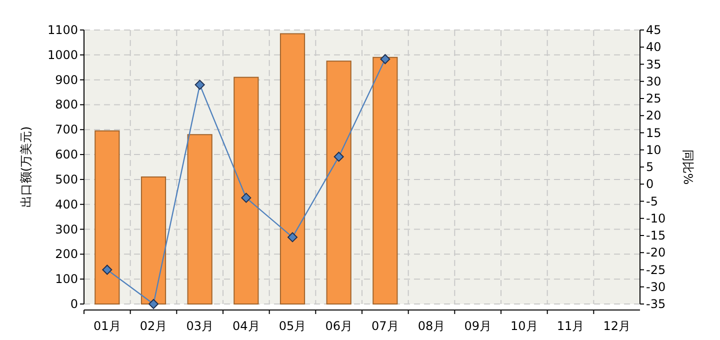 Image resolution: width=720 pixels, height=340 pixels. What do you see at coordinates (74, 304) in the screenshot?
I see `y-tick-label: 0` at bounding box center [74, 304].